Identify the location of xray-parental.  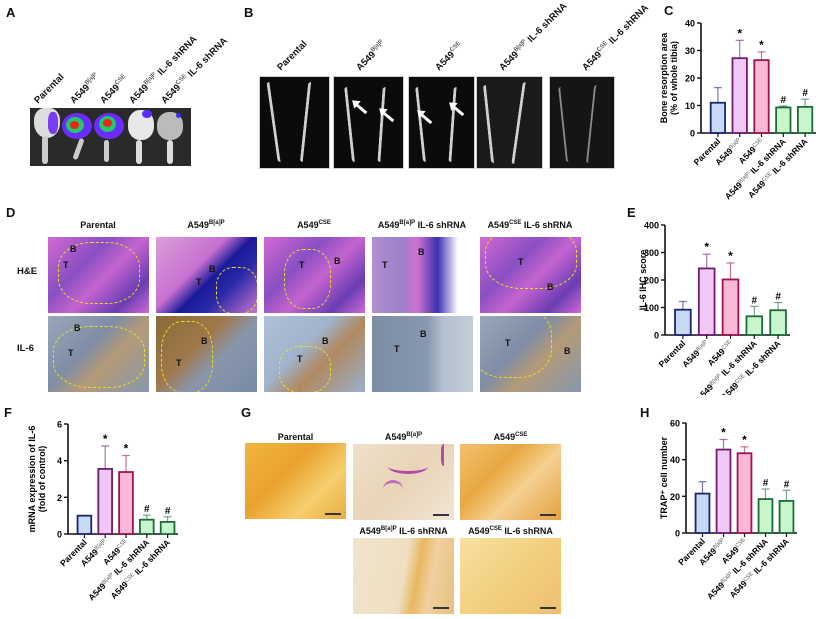
(294, 122).